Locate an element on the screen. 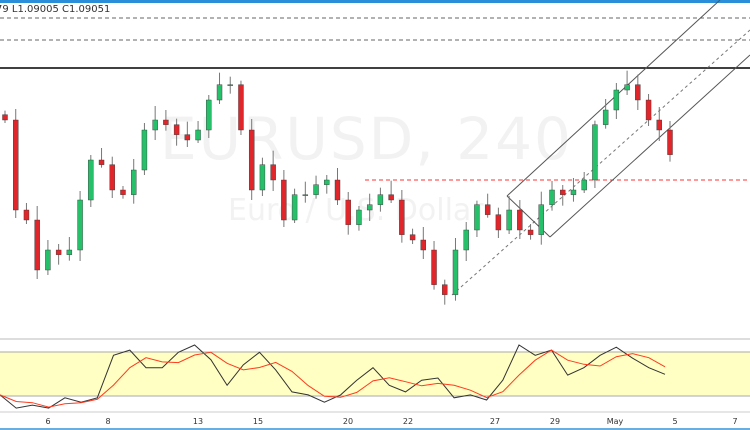  x-tick: 8 is located at coordinates (108, 421).